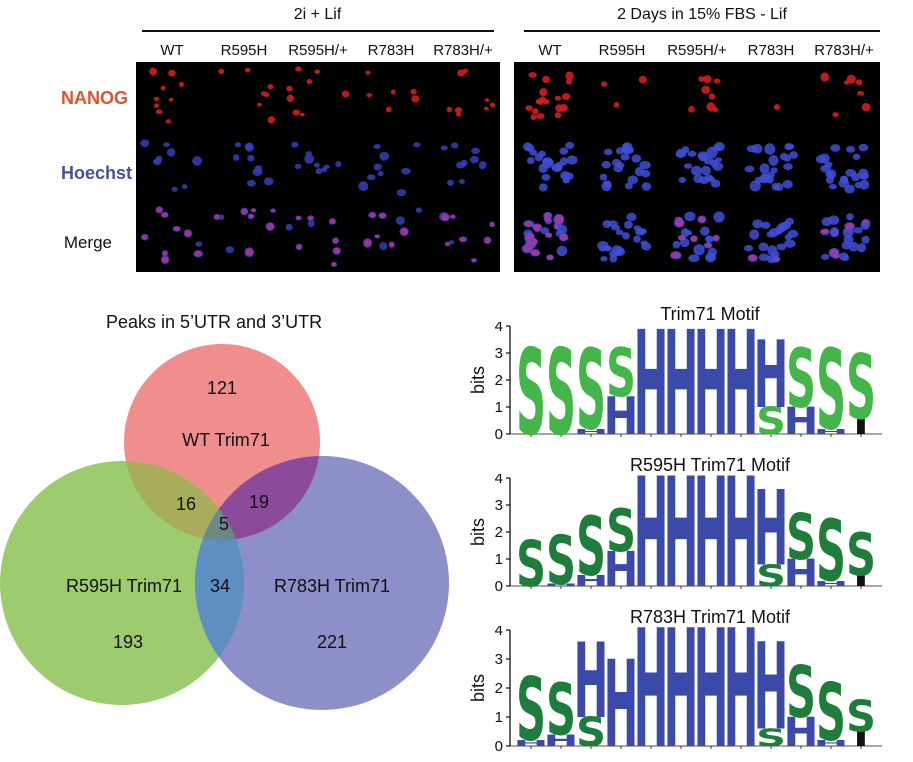 The image size is (913, 762). Describe the element at coordinates (831, 743) in the screenshot. I see `logo-2-pos-10-h: H` at that location.